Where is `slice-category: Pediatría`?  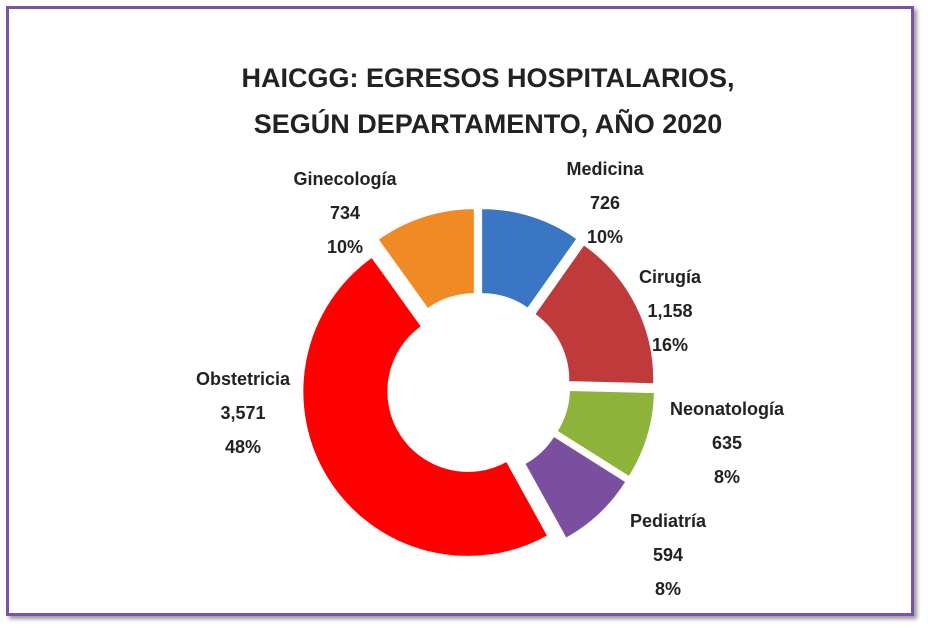
slice-category: Pediatría is located at coordinates (668, 521).